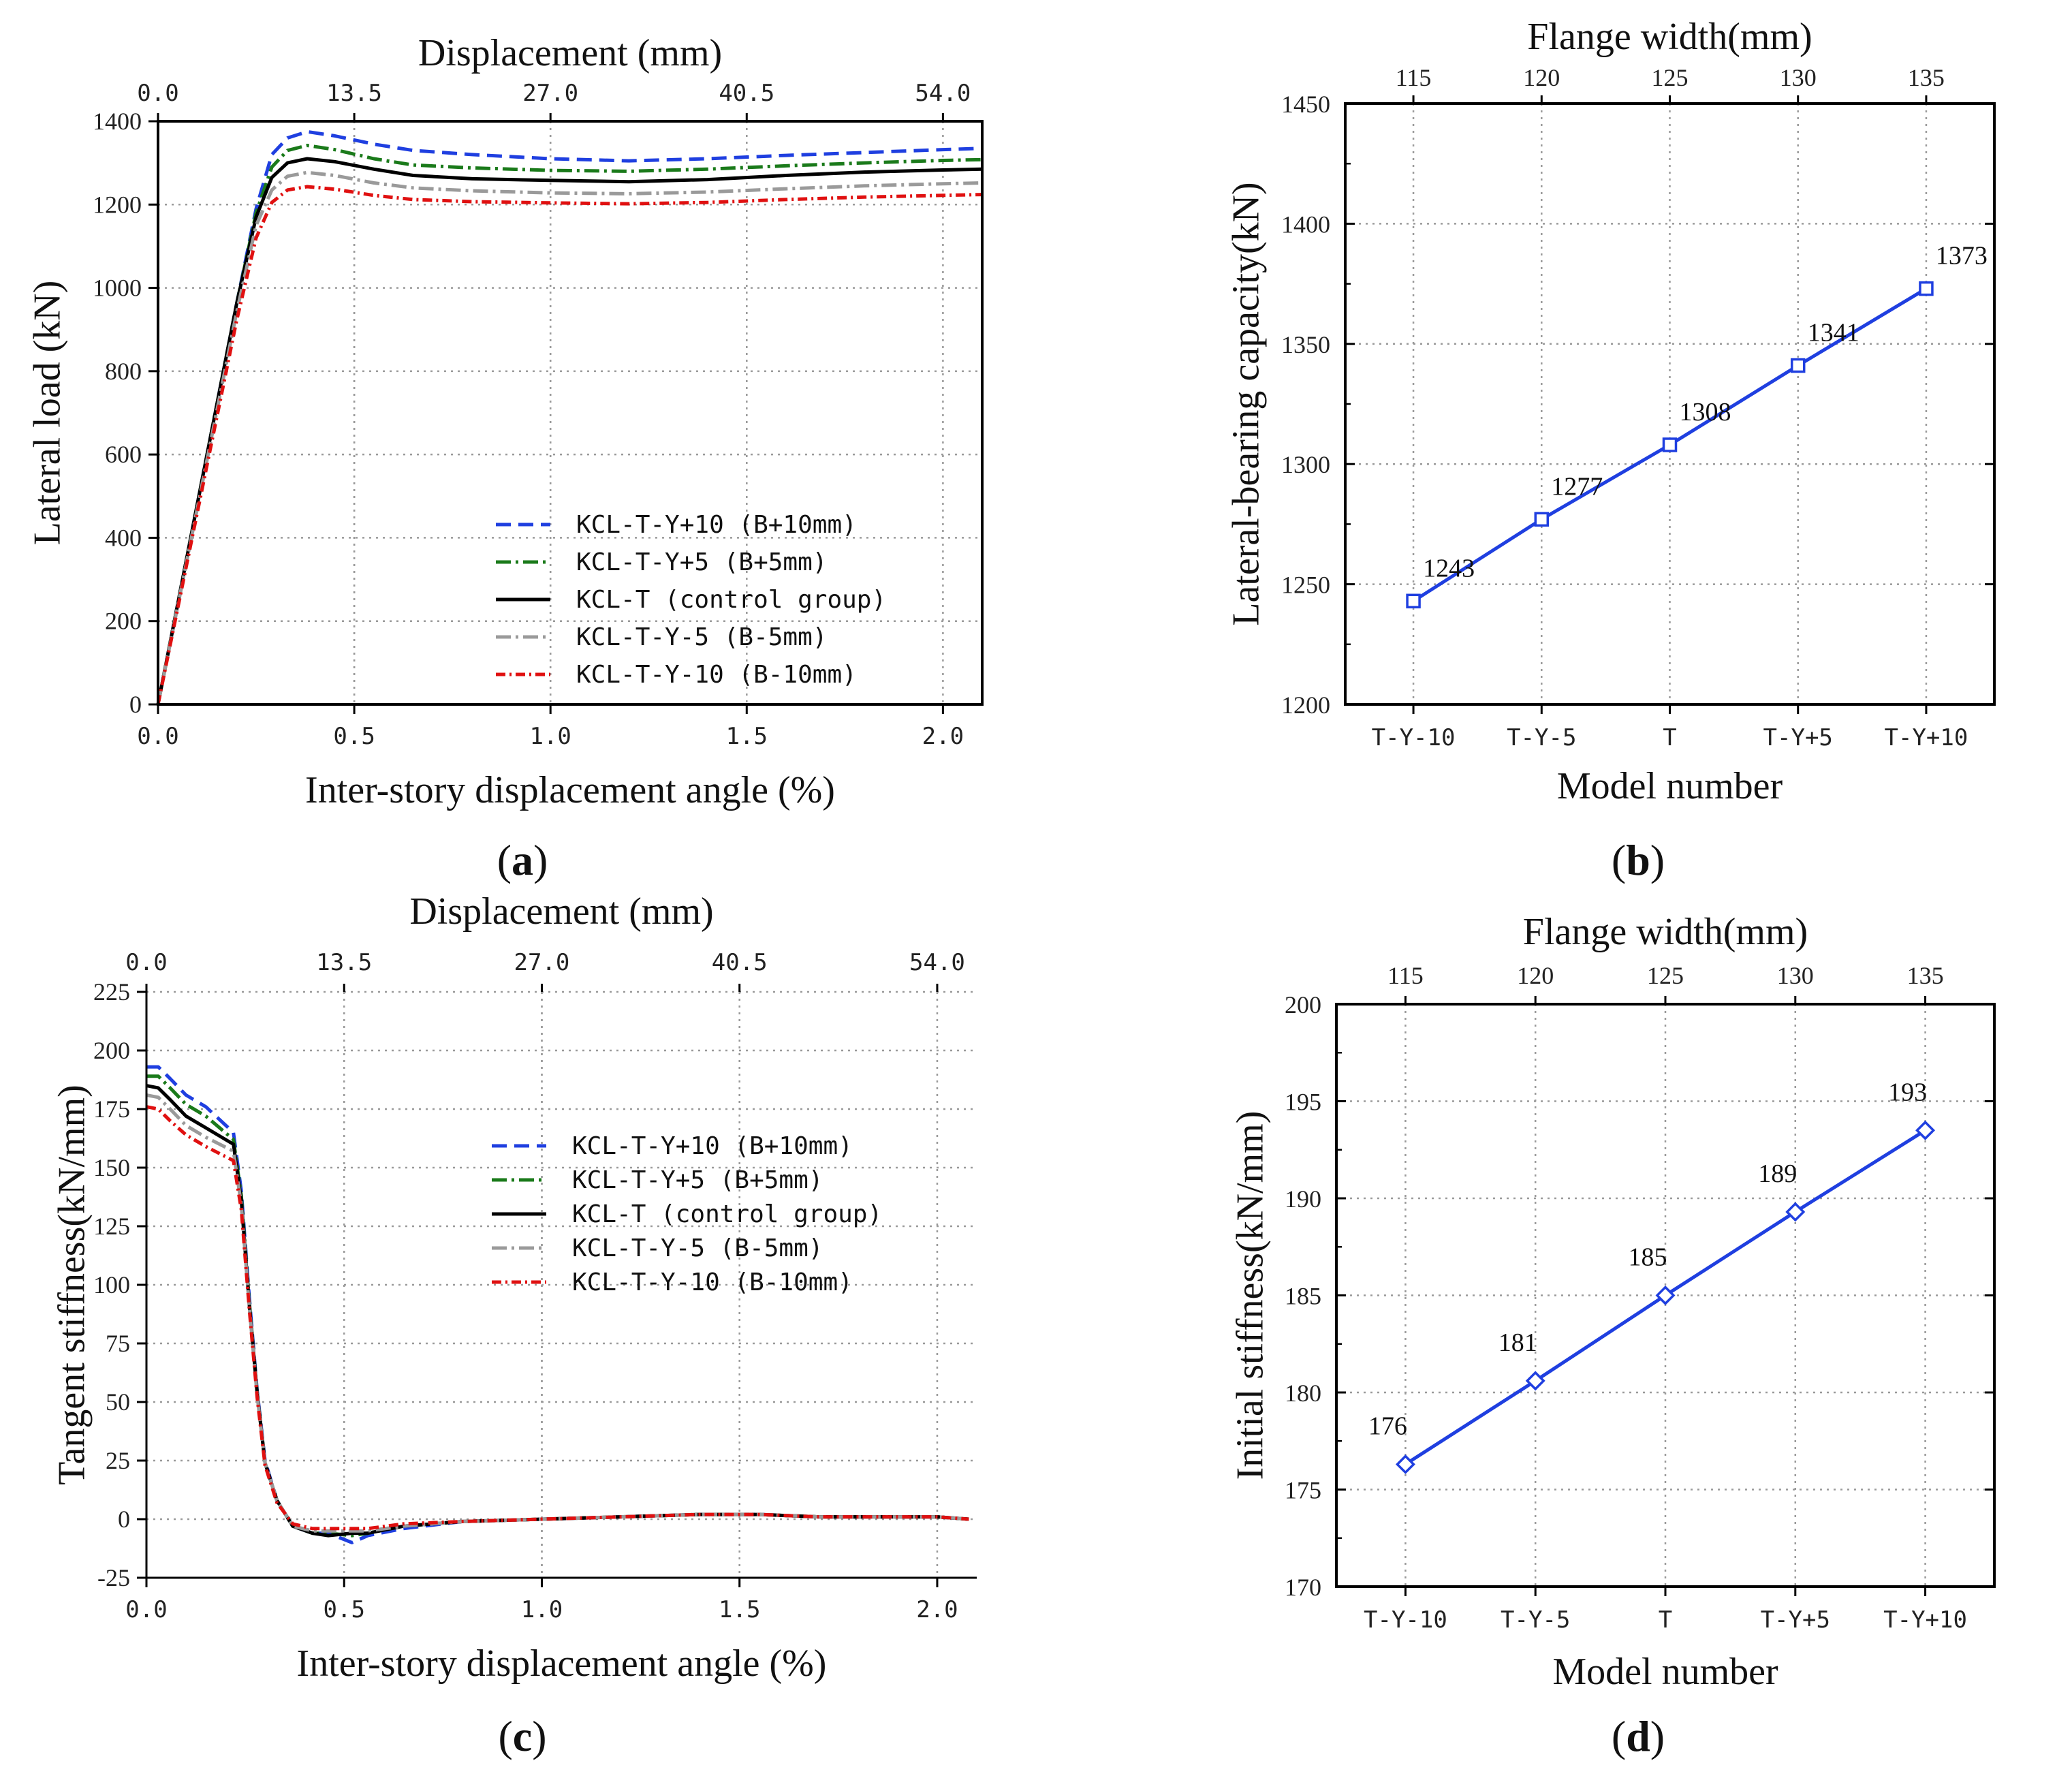 The image size is (2072, 1776). Describe the element at coordinates (123, 371) in the screenshot. I see `y-tick-label: 800` at that location.